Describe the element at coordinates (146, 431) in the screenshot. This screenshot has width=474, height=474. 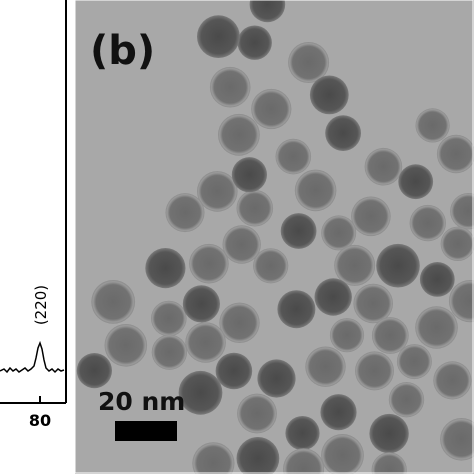
I see `scale-bar` at that location.